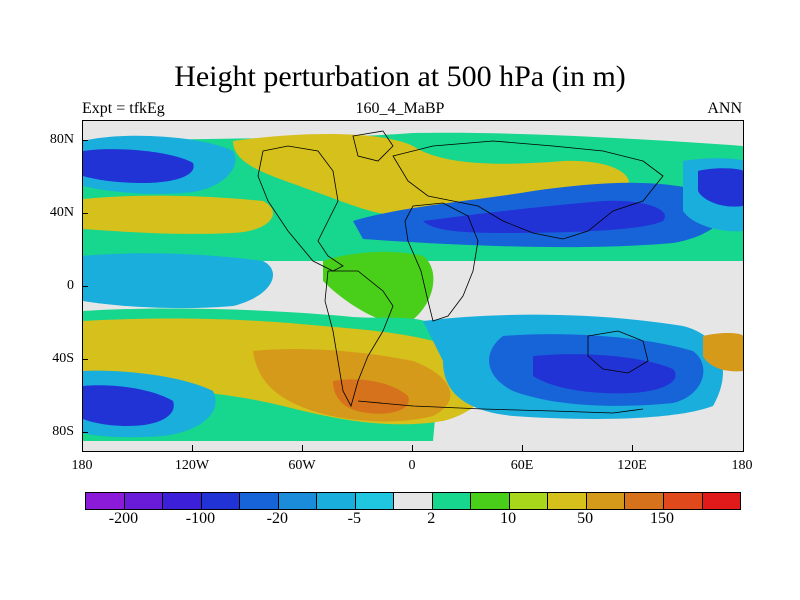 The width and height of the screenshot is (800, 600). What do you see at coordinates (723, 352) in the screenshot?
I see `field-sh-orange-east` at bounding box center [723, 352].